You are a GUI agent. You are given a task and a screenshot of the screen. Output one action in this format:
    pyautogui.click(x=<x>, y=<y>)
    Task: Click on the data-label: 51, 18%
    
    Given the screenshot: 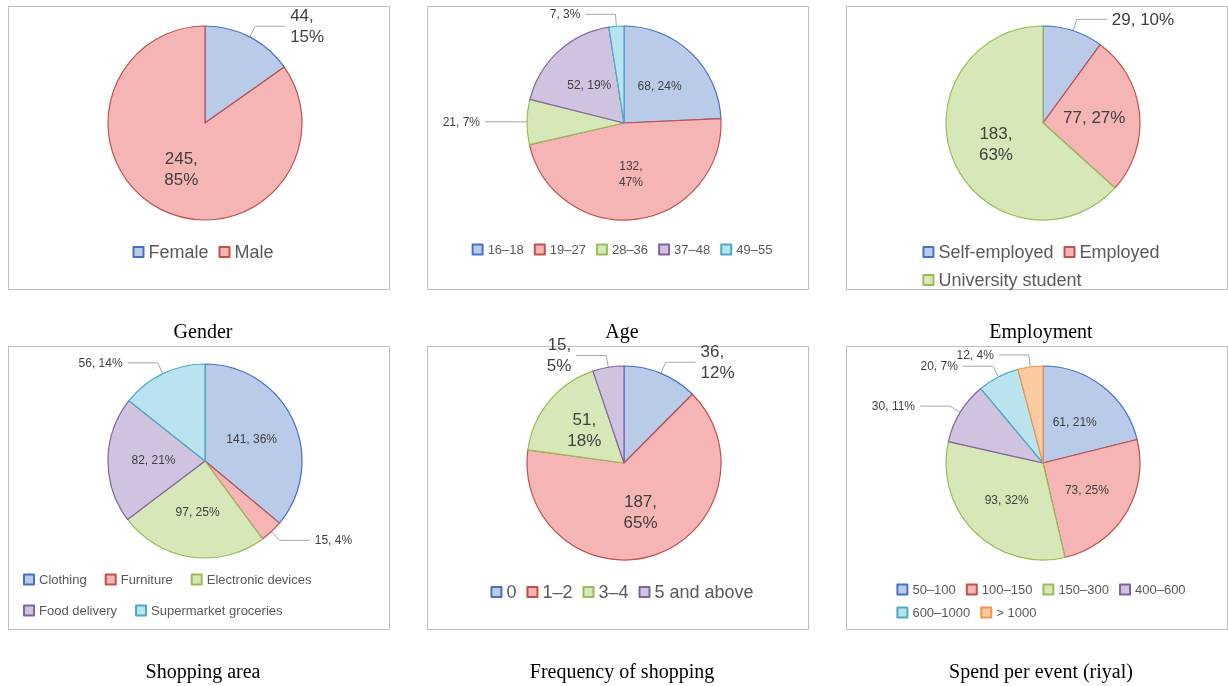 What is the action you would take?
    pyautogui.click(x=584, y=430)
    